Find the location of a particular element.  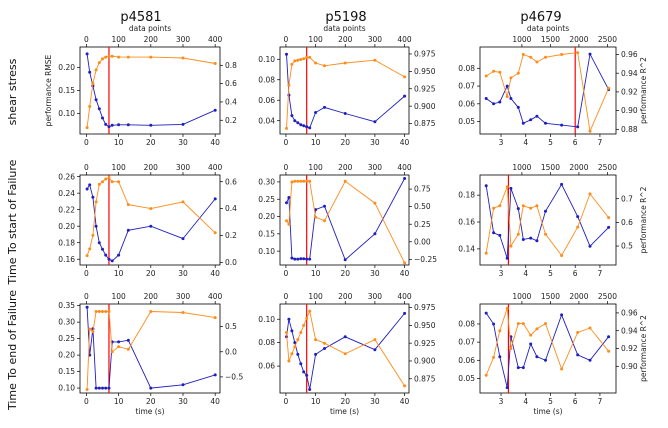

right-y-tick-label: 0.92 is located at coordinates (629, 92).